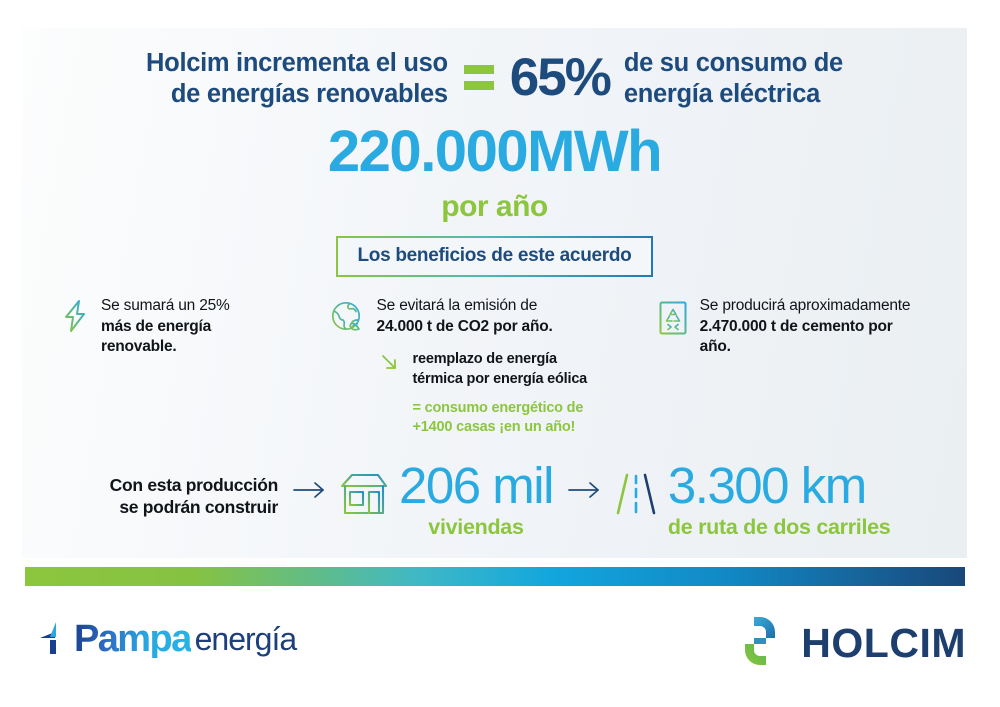 This screenshot has height=707, width=1000. Describe the element at coordinates (297, 63) in the screenshot. I see `headline-left-line1: Holcim incrementa el uso` at that location.